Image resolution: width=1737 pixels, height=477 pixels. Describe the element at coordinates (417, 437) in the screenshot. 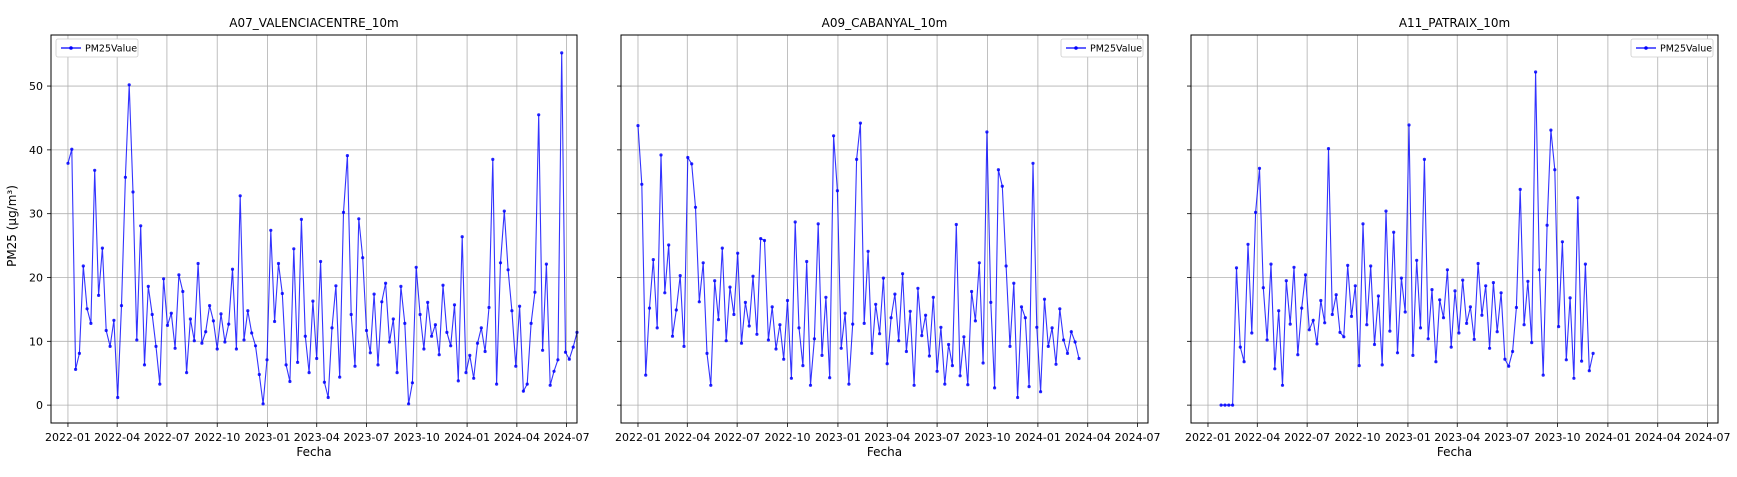

I see `x-tick-label: 2023-10` at that location.